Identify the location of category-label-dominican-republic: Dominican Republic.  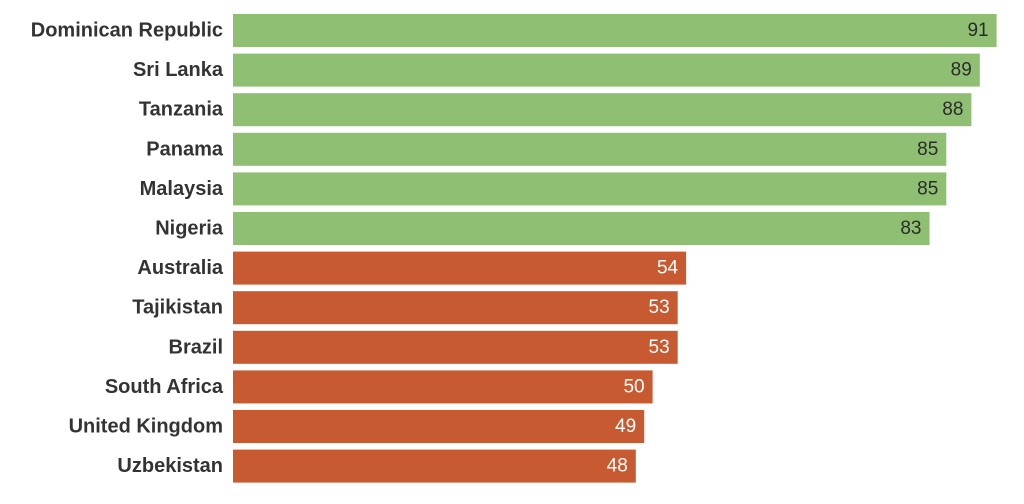
(127, 31).